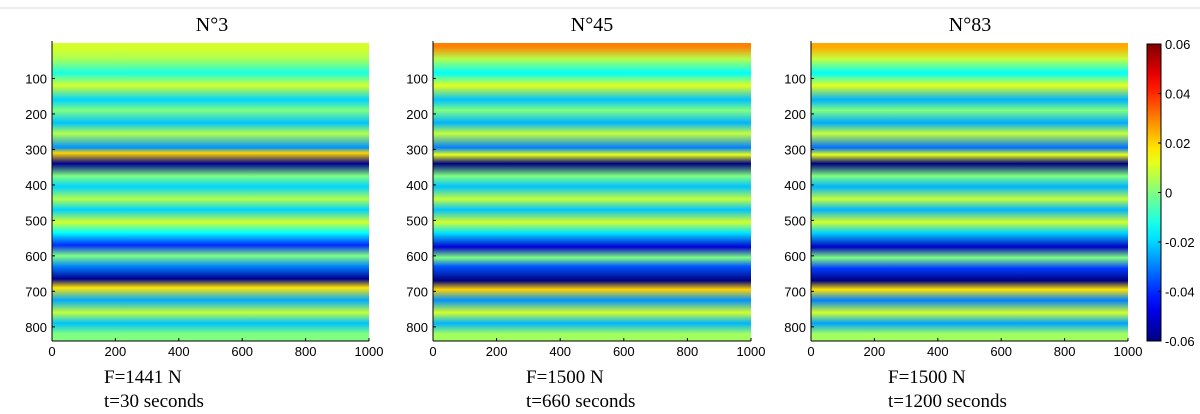  I want to click on caption-force: F=1441 N, so click(143, 377).